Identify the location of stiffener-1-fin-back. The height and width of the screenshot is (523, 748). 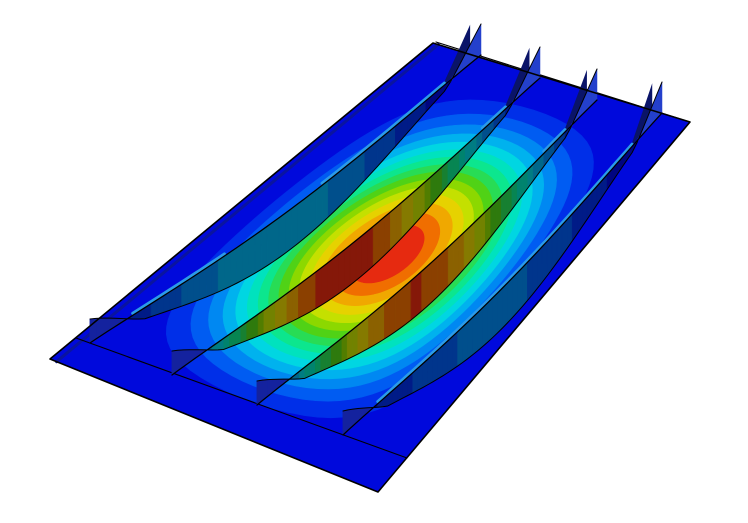
(456, 56).